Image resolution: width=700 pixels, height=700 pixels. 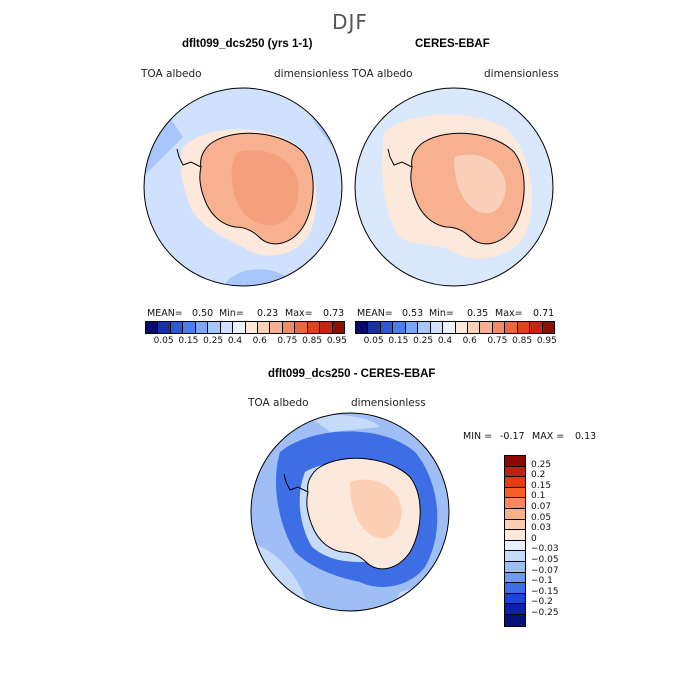 I want to click on diff-colorbar-label: 0.03, so click(x=541, y=528).